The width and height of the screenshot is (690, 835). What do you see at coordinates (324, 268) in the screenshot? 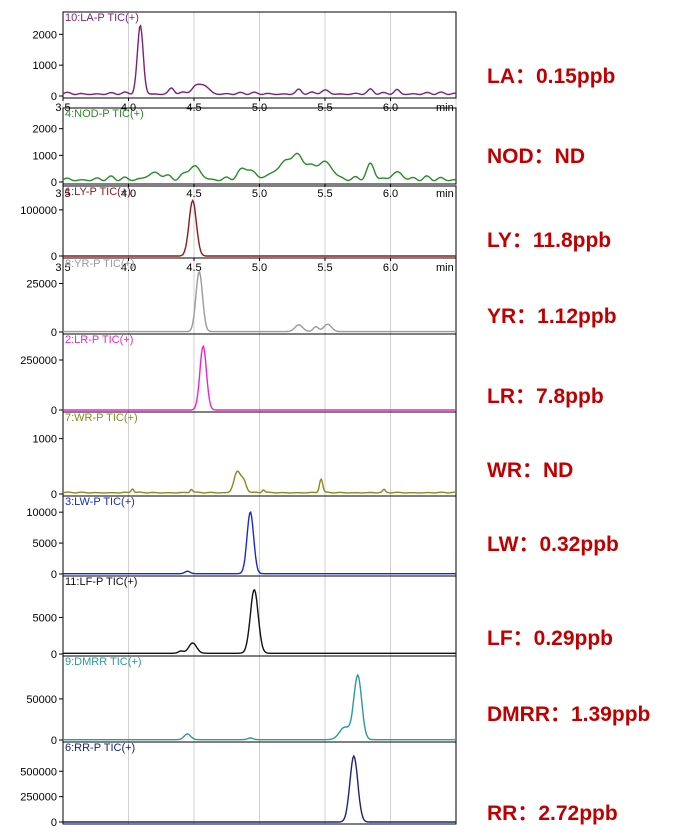
I see `x-tick-label-2-4: 5.5` at bounding box center [324, 268].